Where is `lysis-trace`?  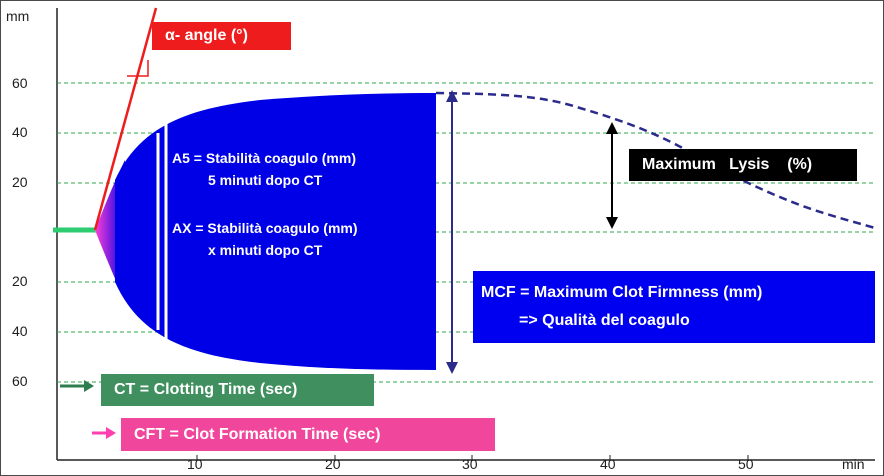 lysis-trace is located at coordinates (655, 160).